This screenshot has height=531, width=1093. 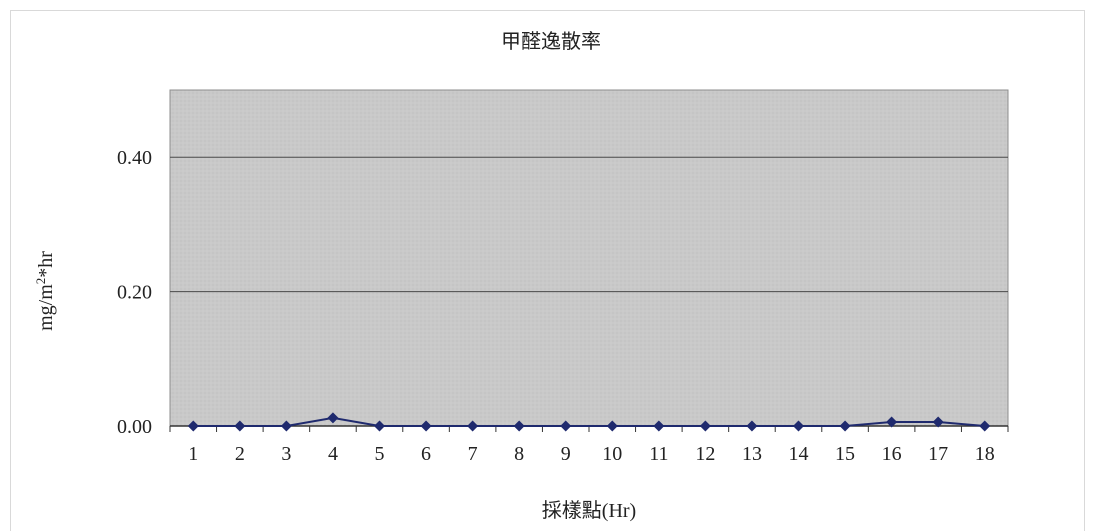 What do you see at coordinates (892, 454) in the screenshot?
I see `x-tick-label: 16` at bounding box center [892, 454].